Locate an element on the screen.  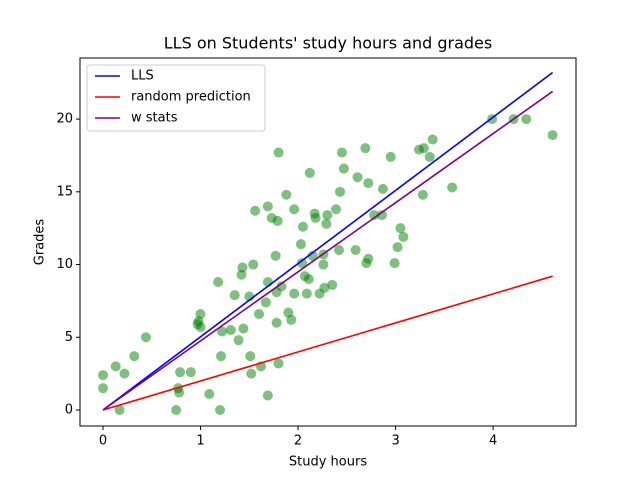
y-axis-label: Grades is located at coordinates (40, 242).